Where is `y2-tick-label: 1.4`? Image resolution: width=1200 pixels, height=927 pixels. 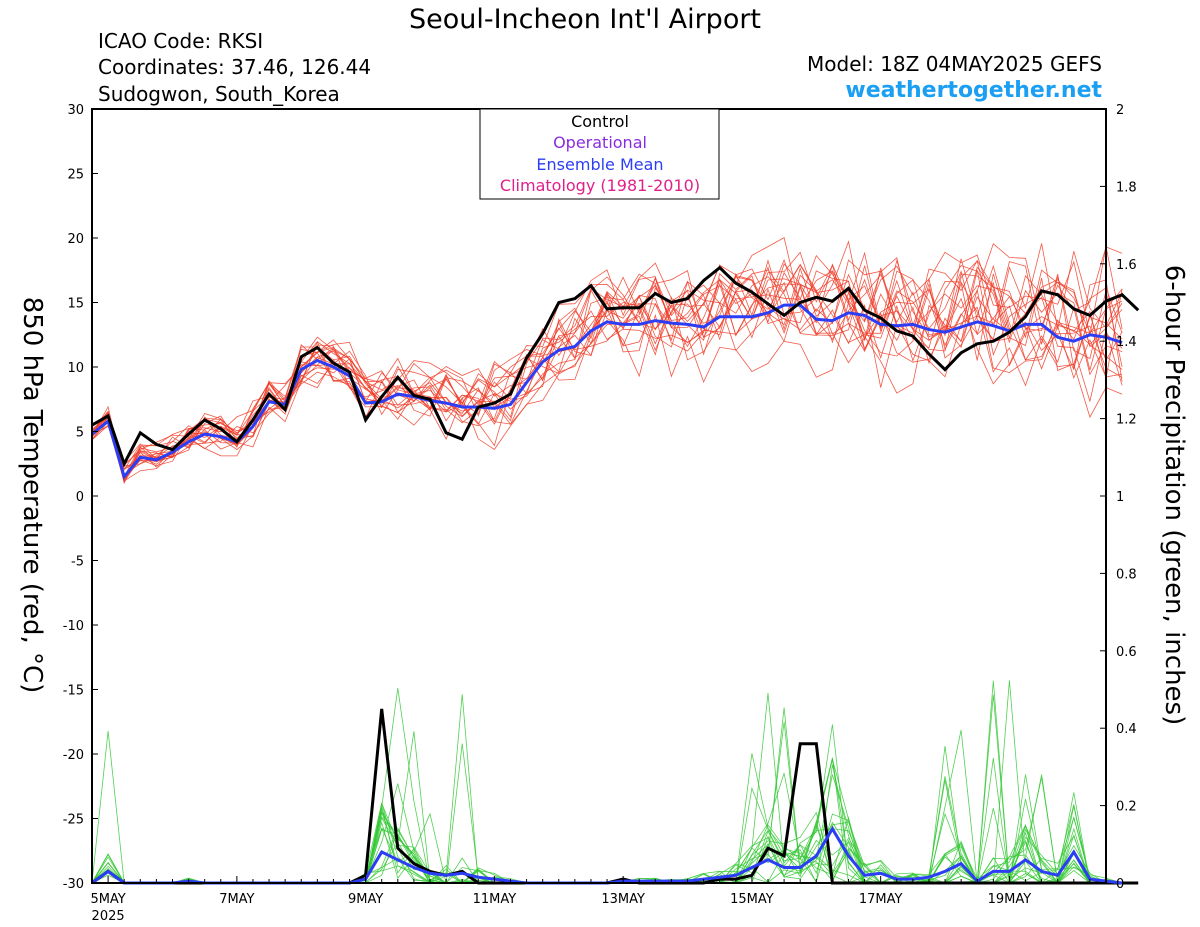
y2-tick-label: 1.4 is located at coordinates (1126, 342).